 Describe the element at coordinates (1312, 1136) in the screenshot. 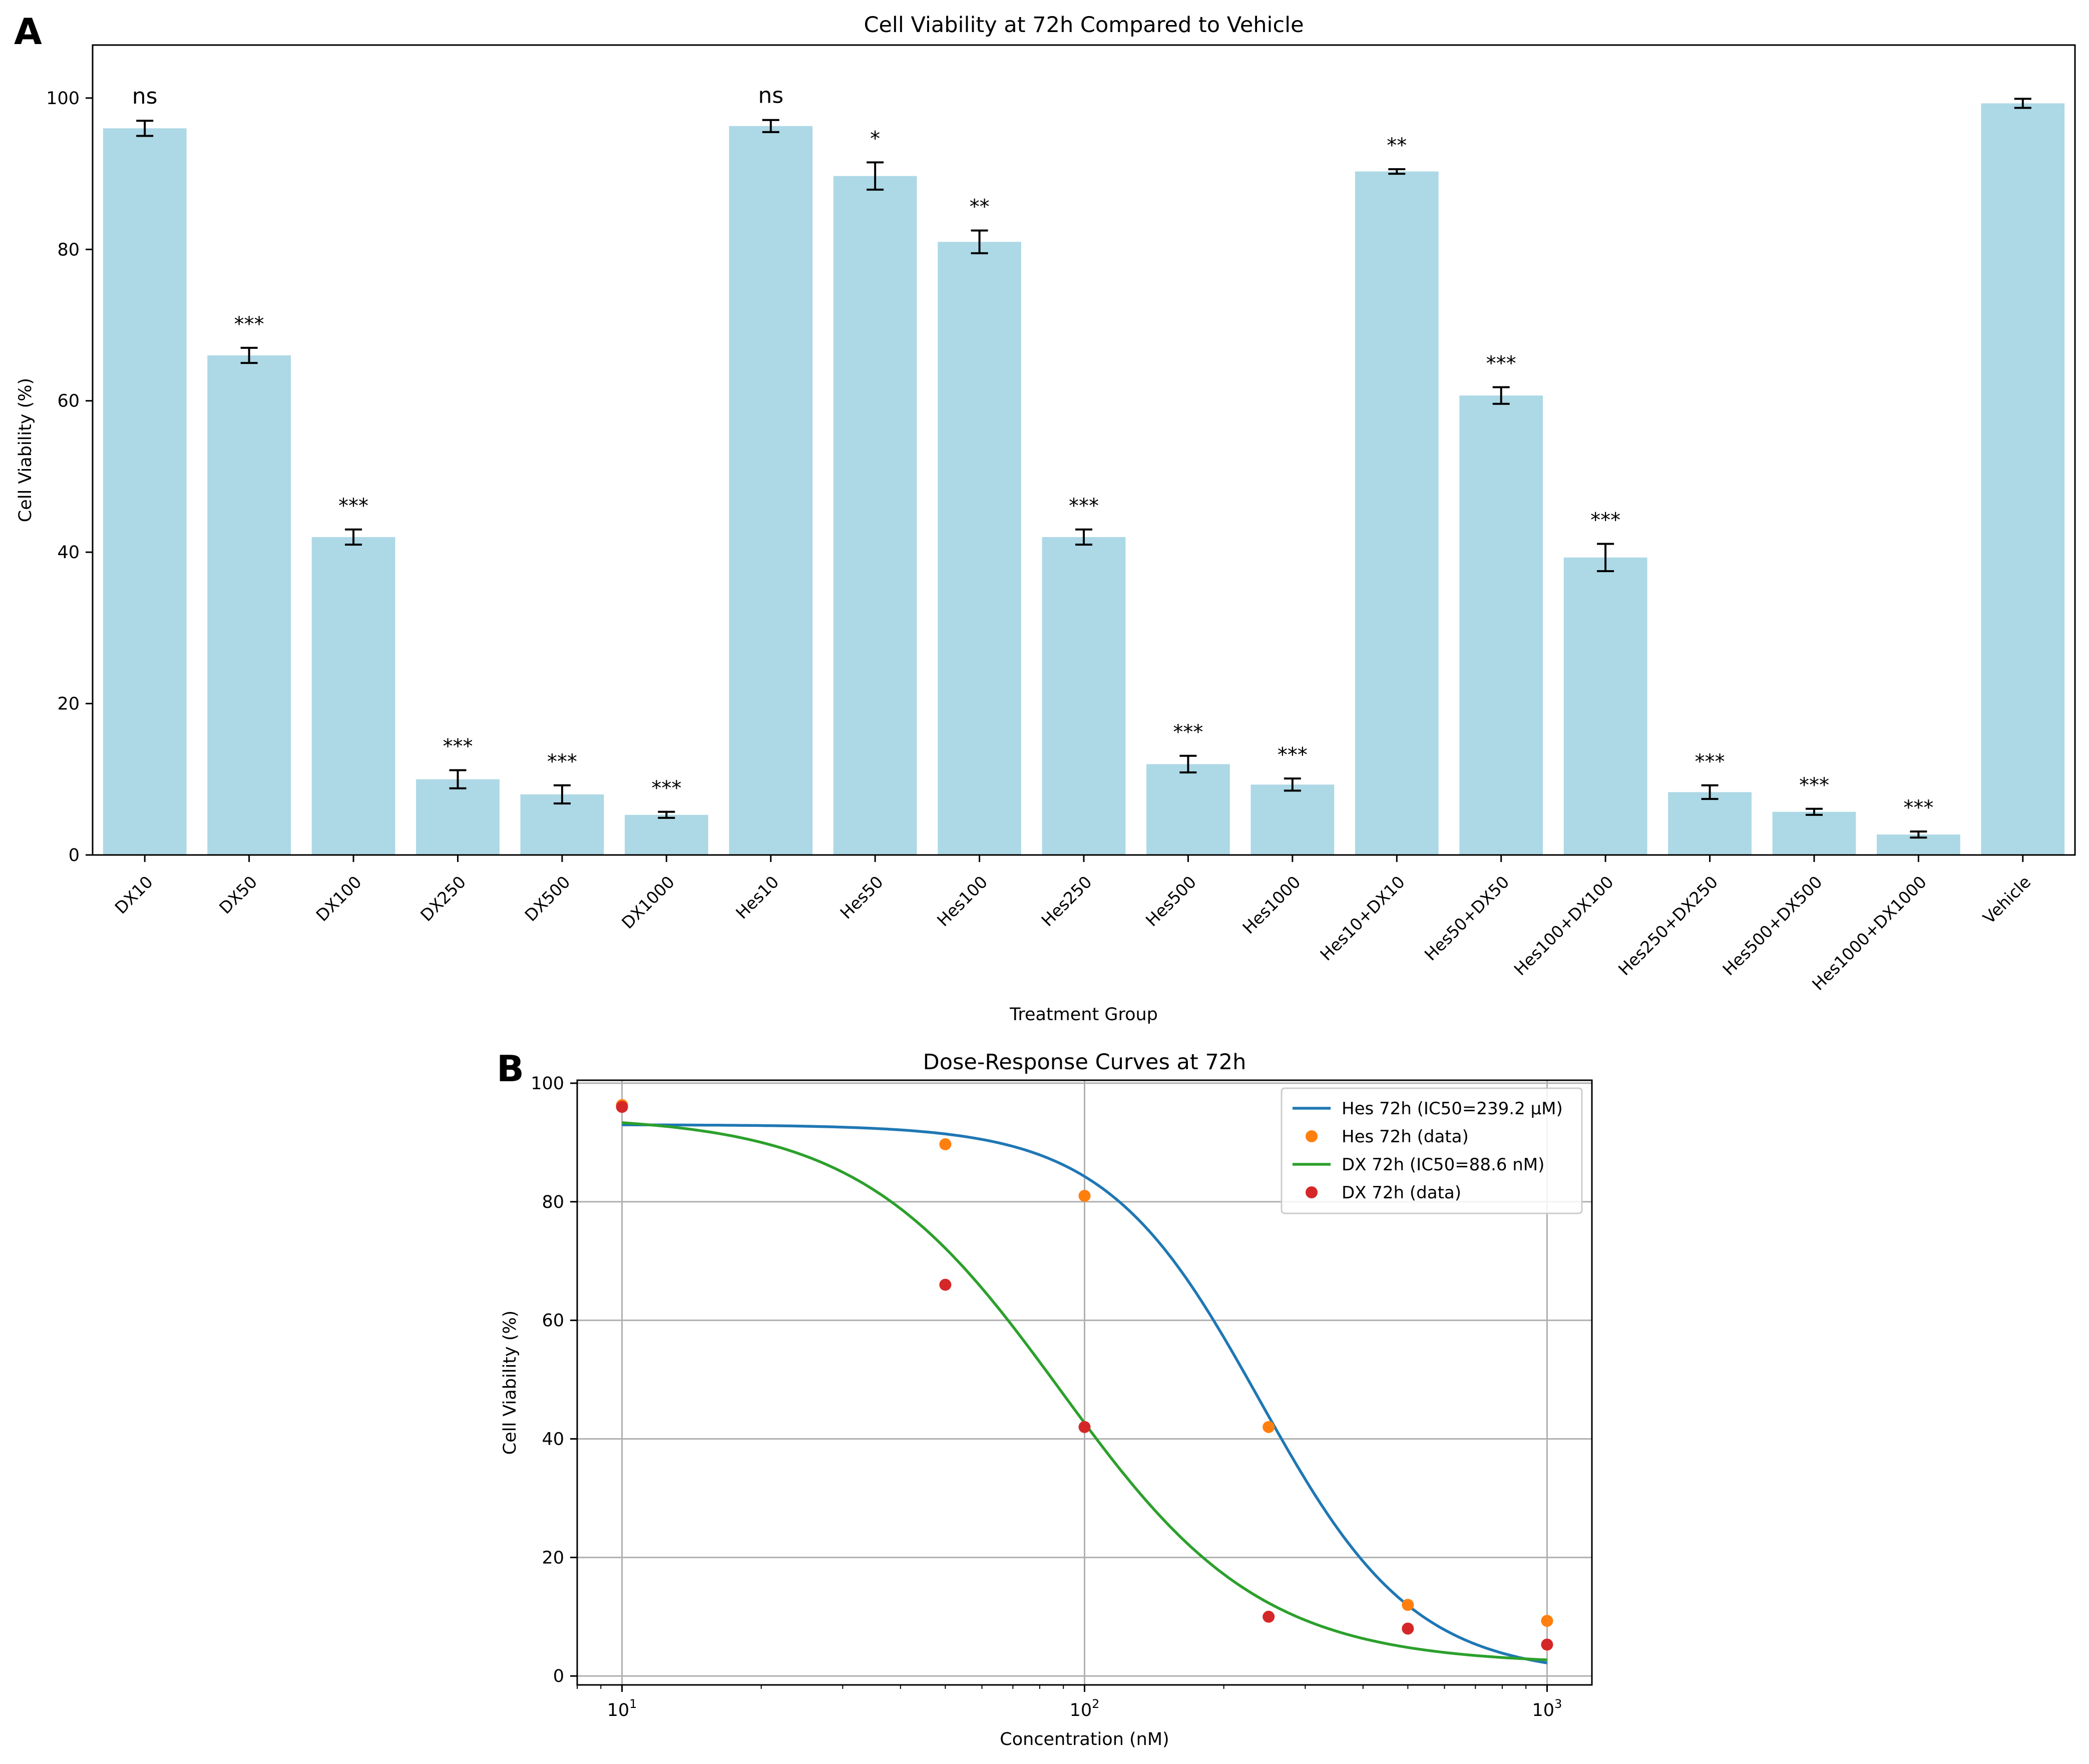

I see `legend-swatch-hes-72h-data` at that location.